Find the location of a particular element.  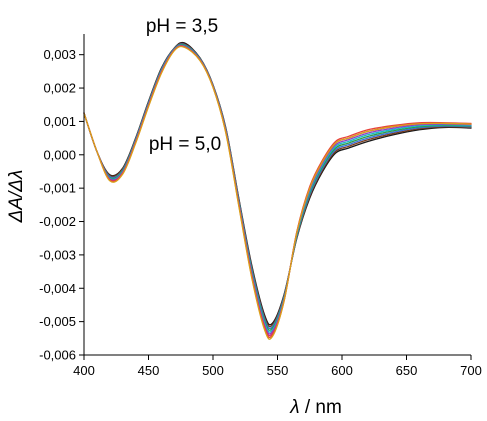

y-tick-label: 0,000 is located at coordinates (59, 154).